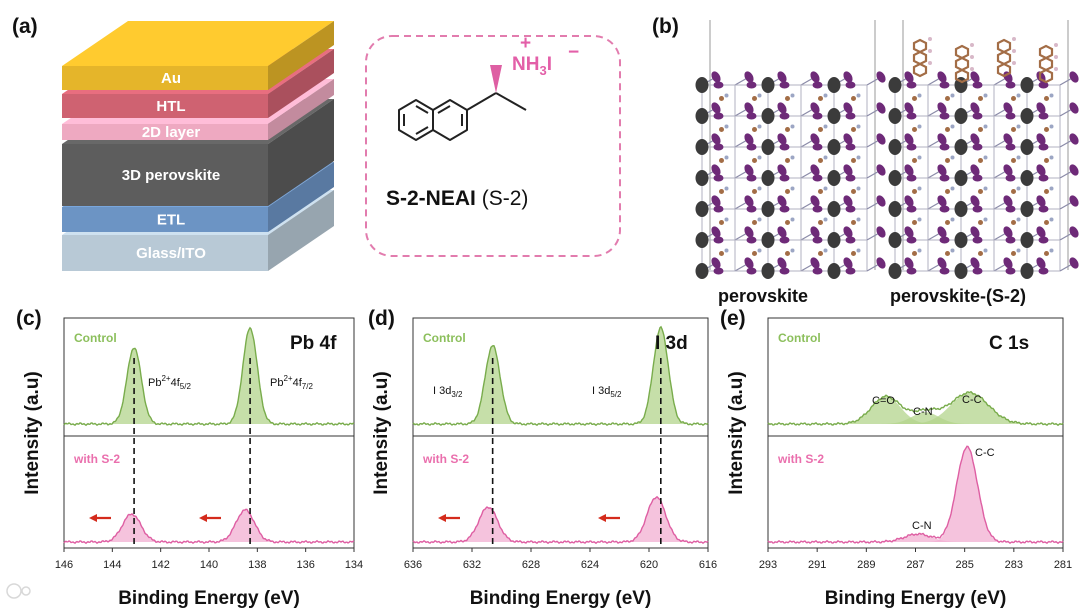 The height and width of the screenshot is (611, 1080). Describe the element at coordinates (763, 296) in the screenshot. I see `label-perovskite: perovskite` at that location.